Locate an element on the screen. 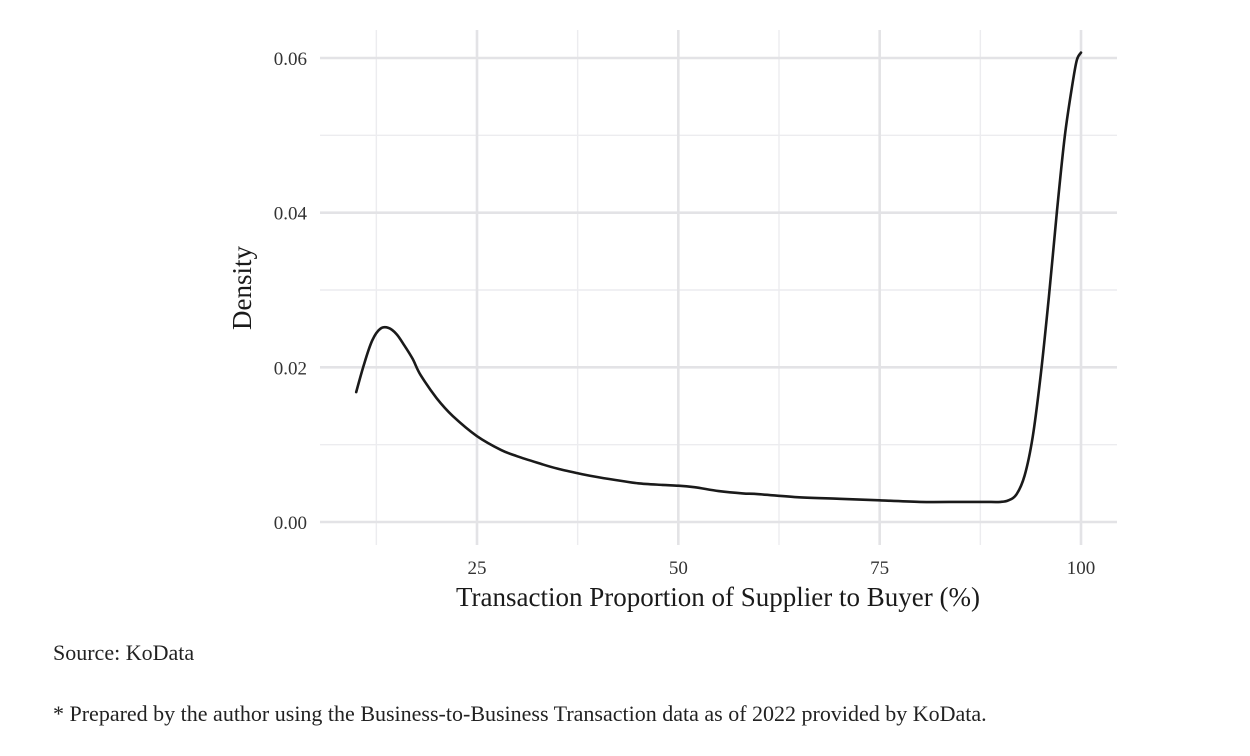  y-tick-label: 0.04 is located at coordinates (291, 214).